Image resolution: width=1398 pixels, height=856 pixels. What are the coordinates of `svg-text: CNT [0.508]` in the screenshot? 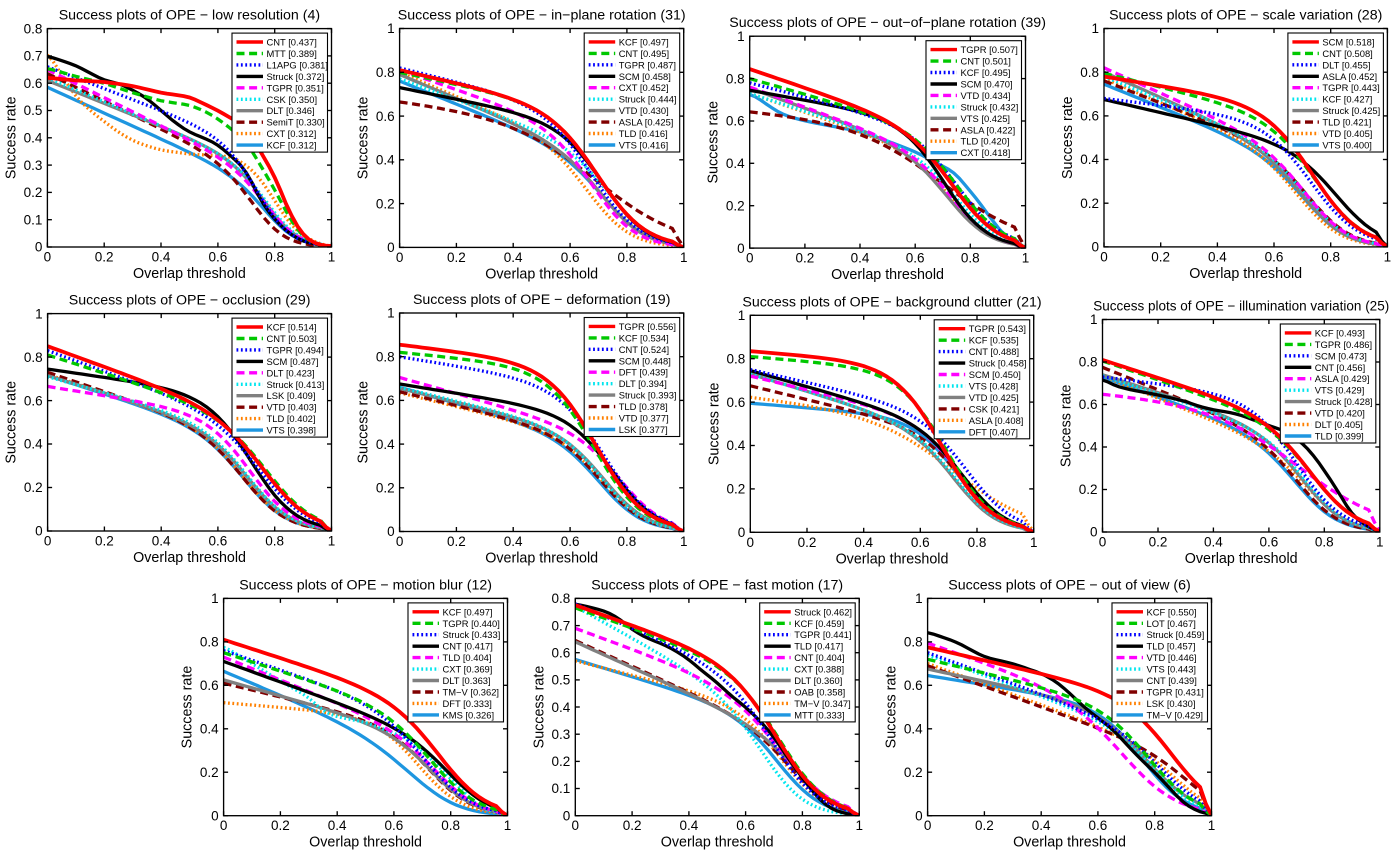 It's located at (1347, 53).